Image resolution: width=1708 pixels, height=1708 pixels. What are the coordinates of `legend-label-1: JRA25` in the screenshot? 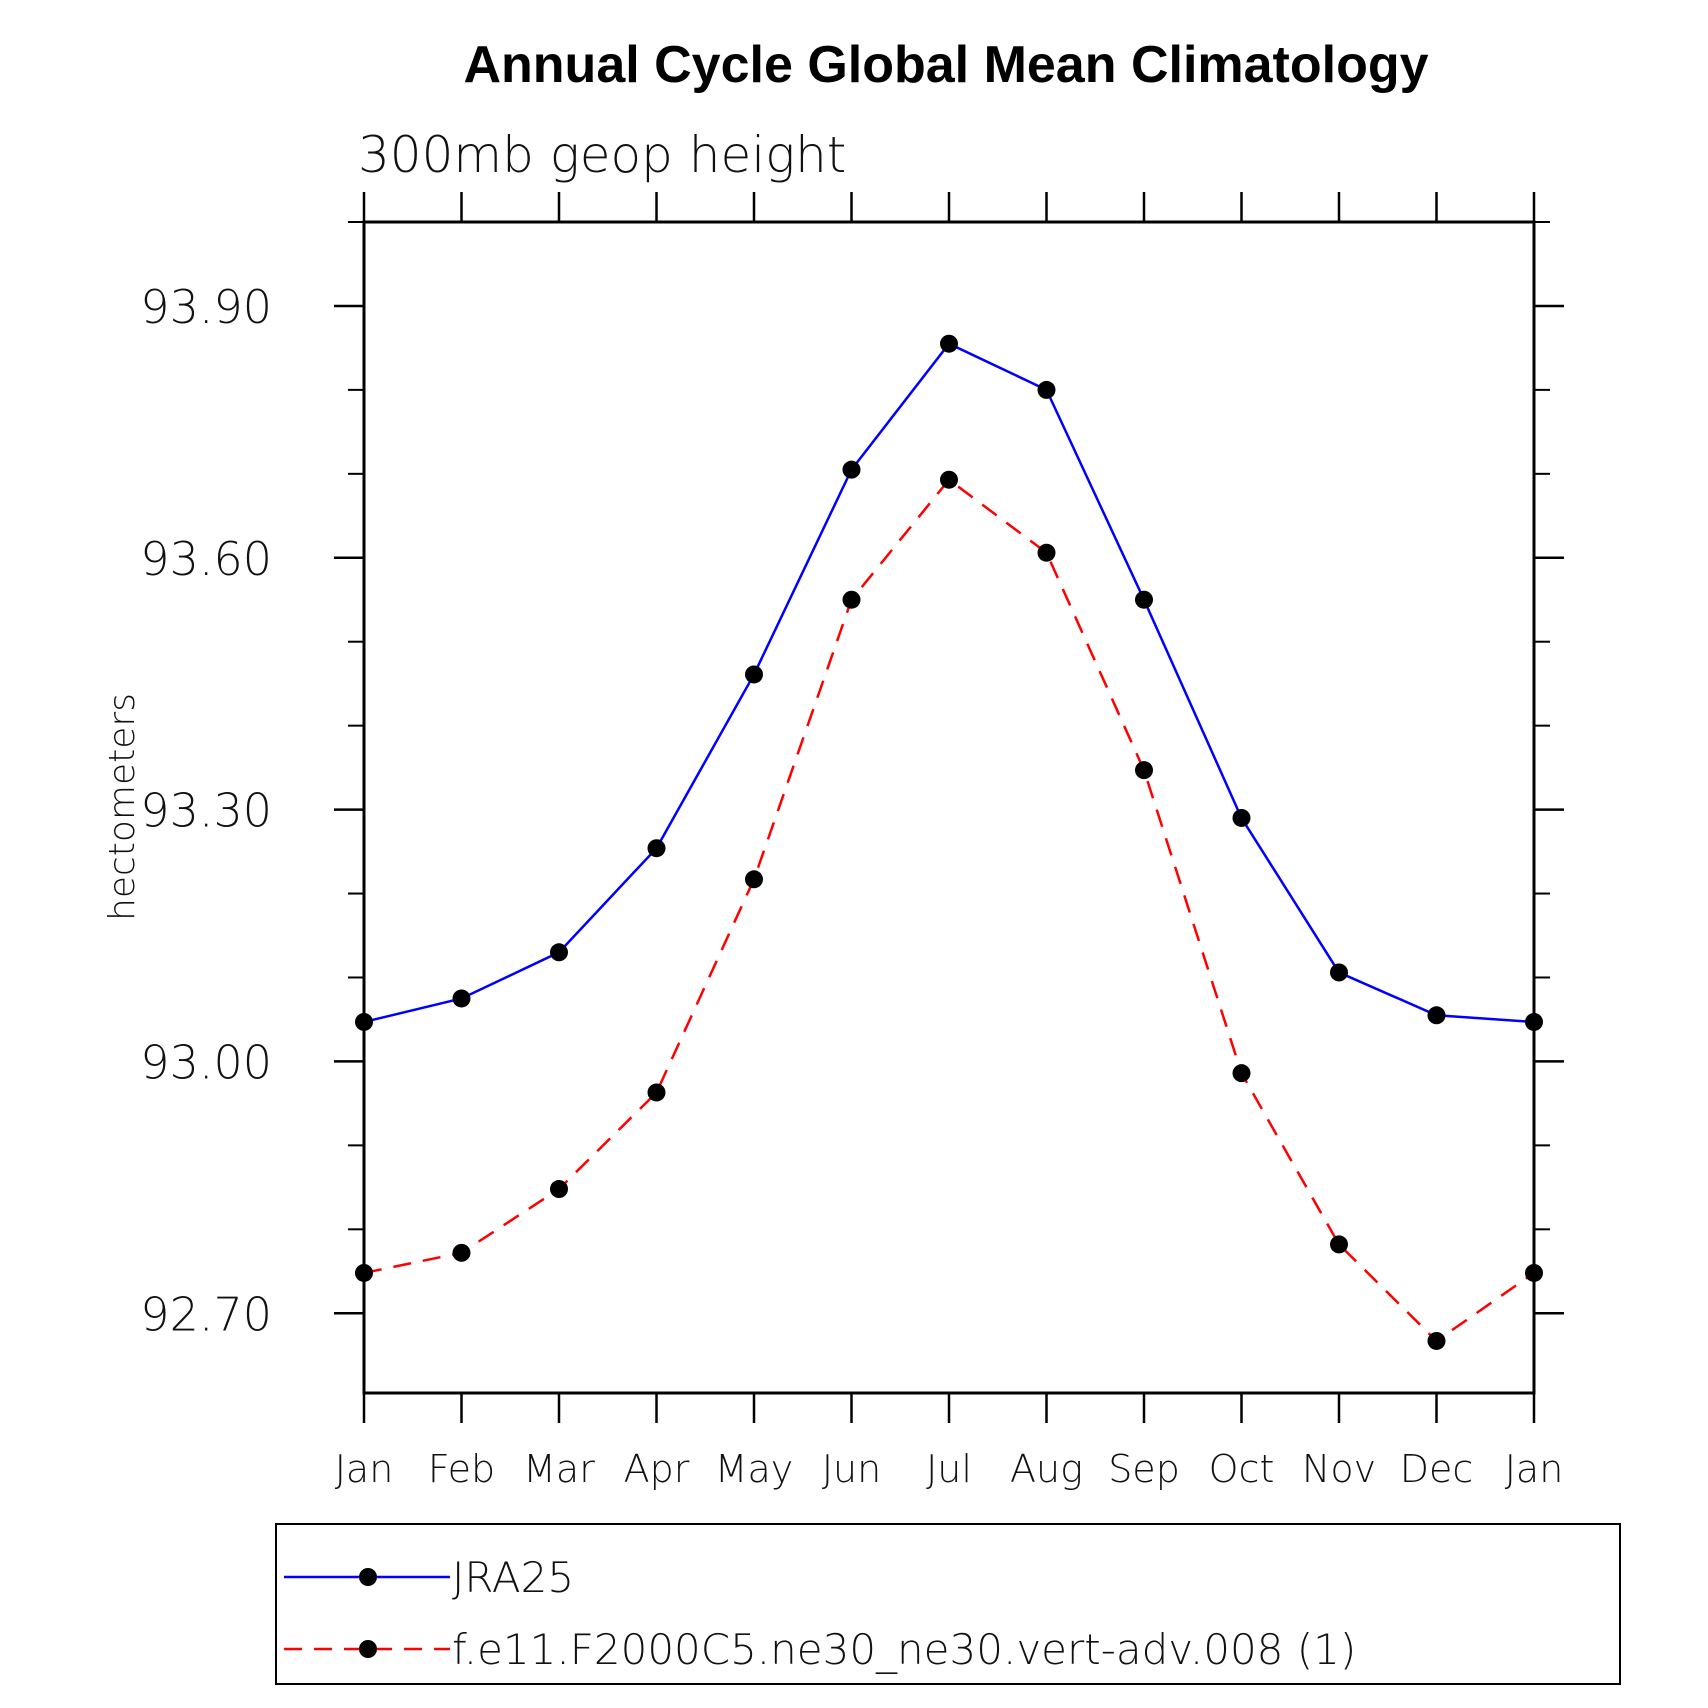 It's located at (513, 1577).